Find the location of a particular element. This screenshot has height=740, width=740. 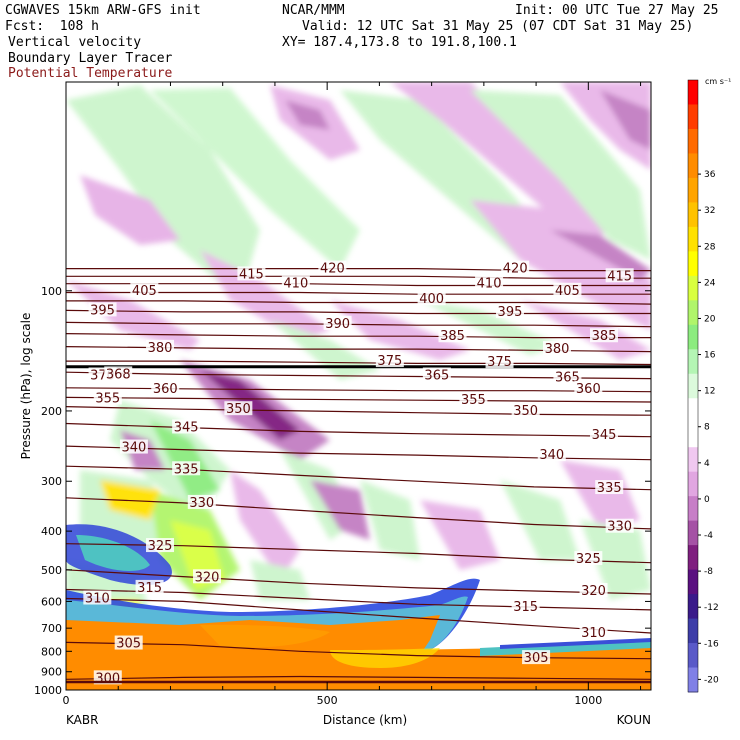

left-endpoint-label: KABR is located at coordinates (82, 720).